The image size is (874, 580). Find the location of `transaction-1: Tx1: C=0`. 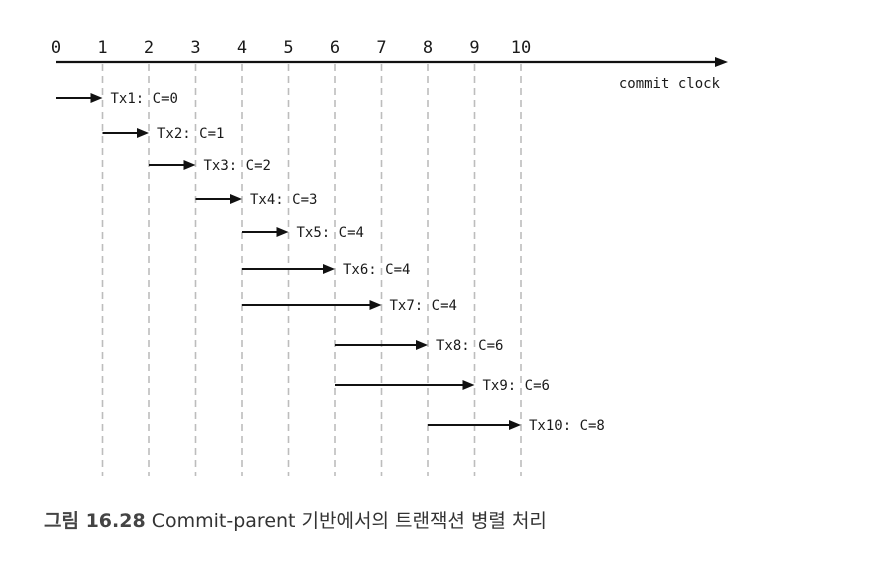

transaction-1: Tx1: C=0 is located at coordinates (117, 99).